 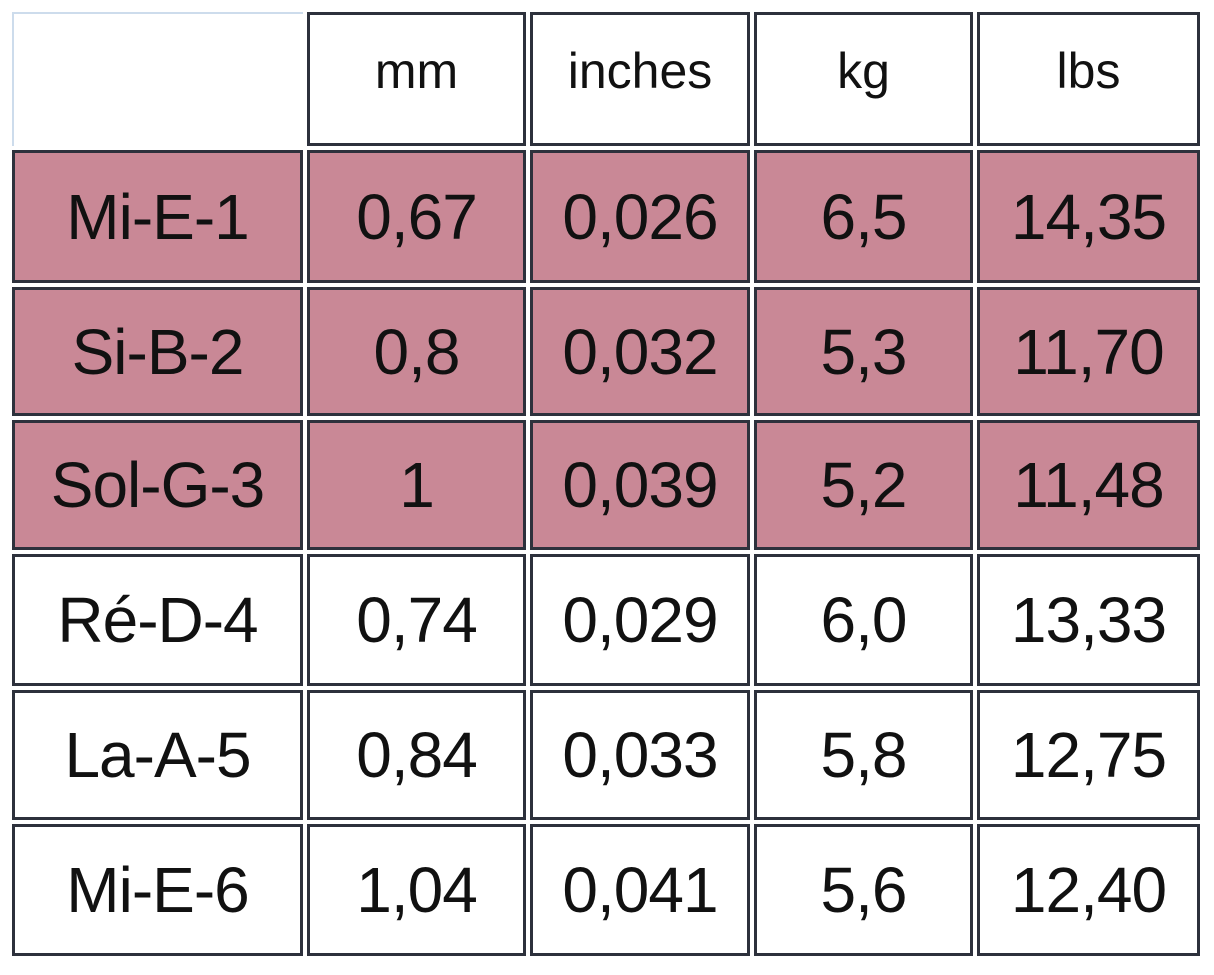 What do you see at coordinates (1088, 755) in the screenshot?
I see `data-cell: 12,75` at bounding box center [1088, 755].